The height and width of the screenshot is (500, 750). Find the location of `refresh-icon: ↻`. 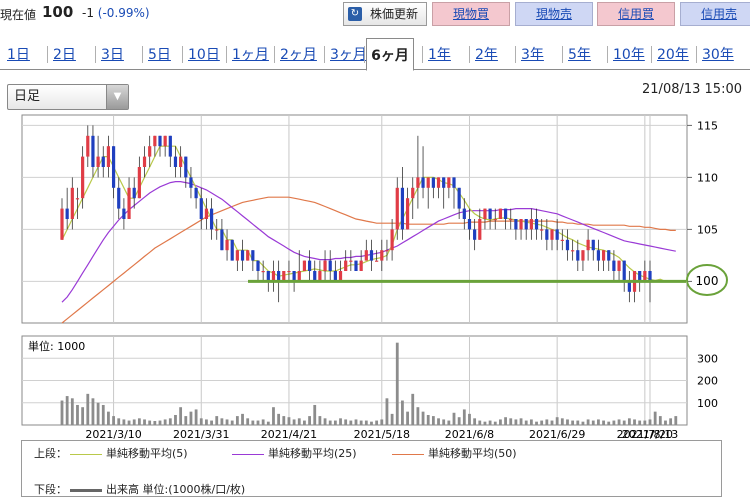

refresh-icon: ↻ is located at coordinates (355, 14).